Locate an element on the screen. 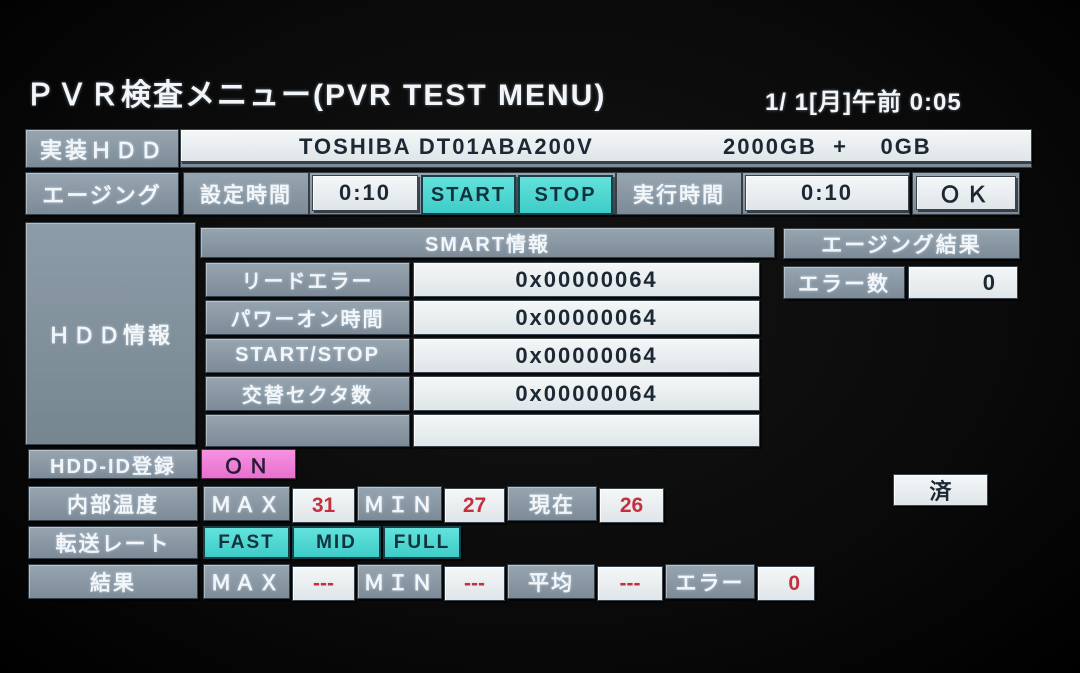 This screenshot has width=1080, height=673. hdd-id-registration-label: HDD-ID登録 is located at coordinates (113, 464).